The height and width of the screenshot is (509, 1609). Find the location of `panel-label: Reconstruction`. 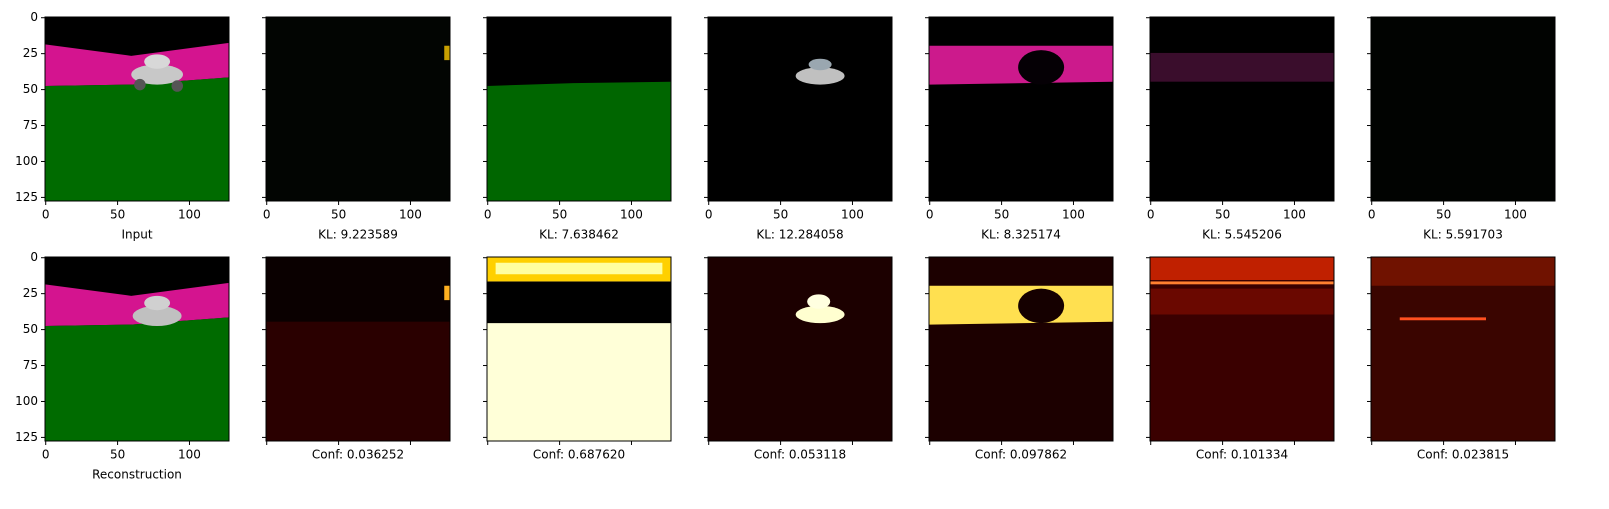

panel-label: Reconstruction is located at coordinates (137, 475).